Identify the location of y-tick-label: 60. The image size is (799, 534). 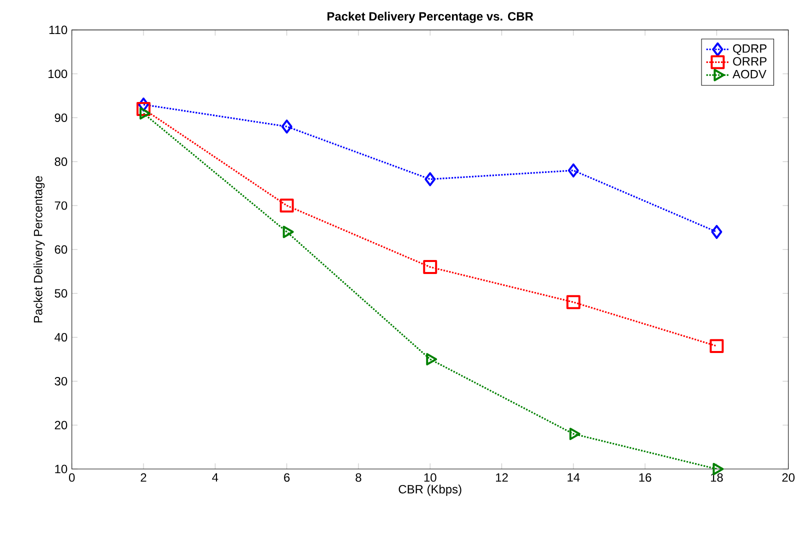
(61, 249).